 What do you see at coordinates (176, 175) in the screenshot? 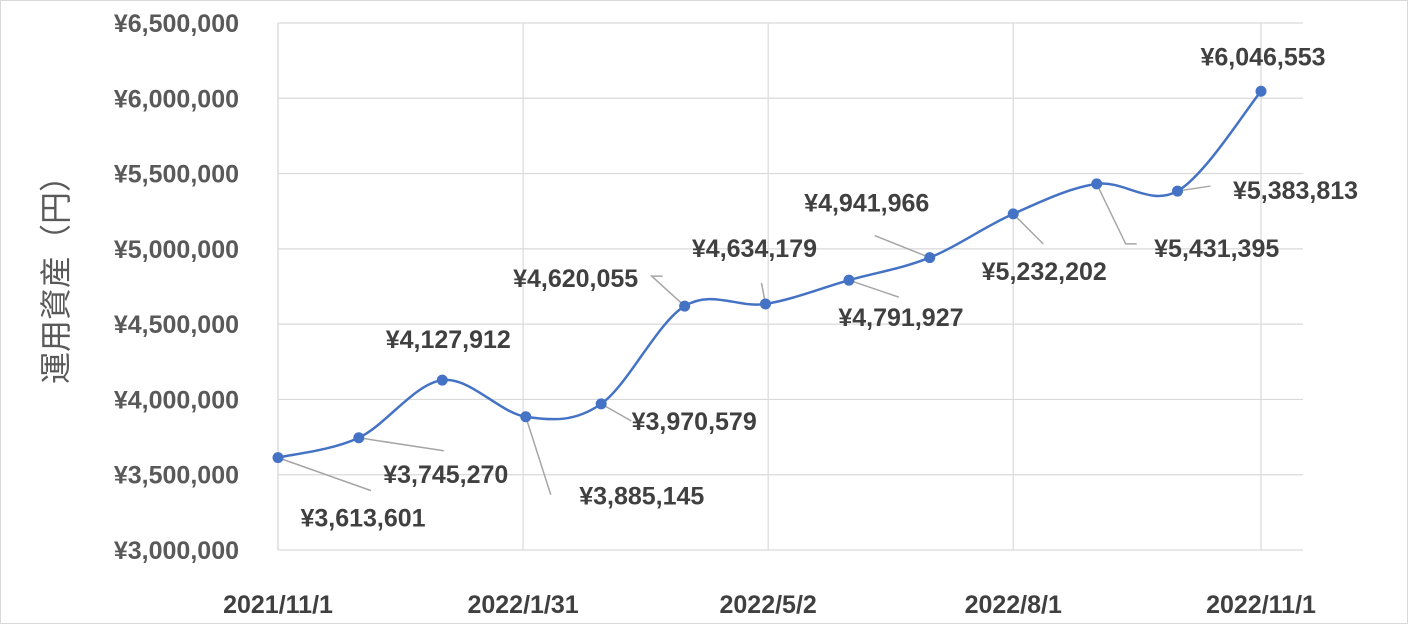
I see `y-tick-label: ¥5,500,000` at bounding box center [176, 175].